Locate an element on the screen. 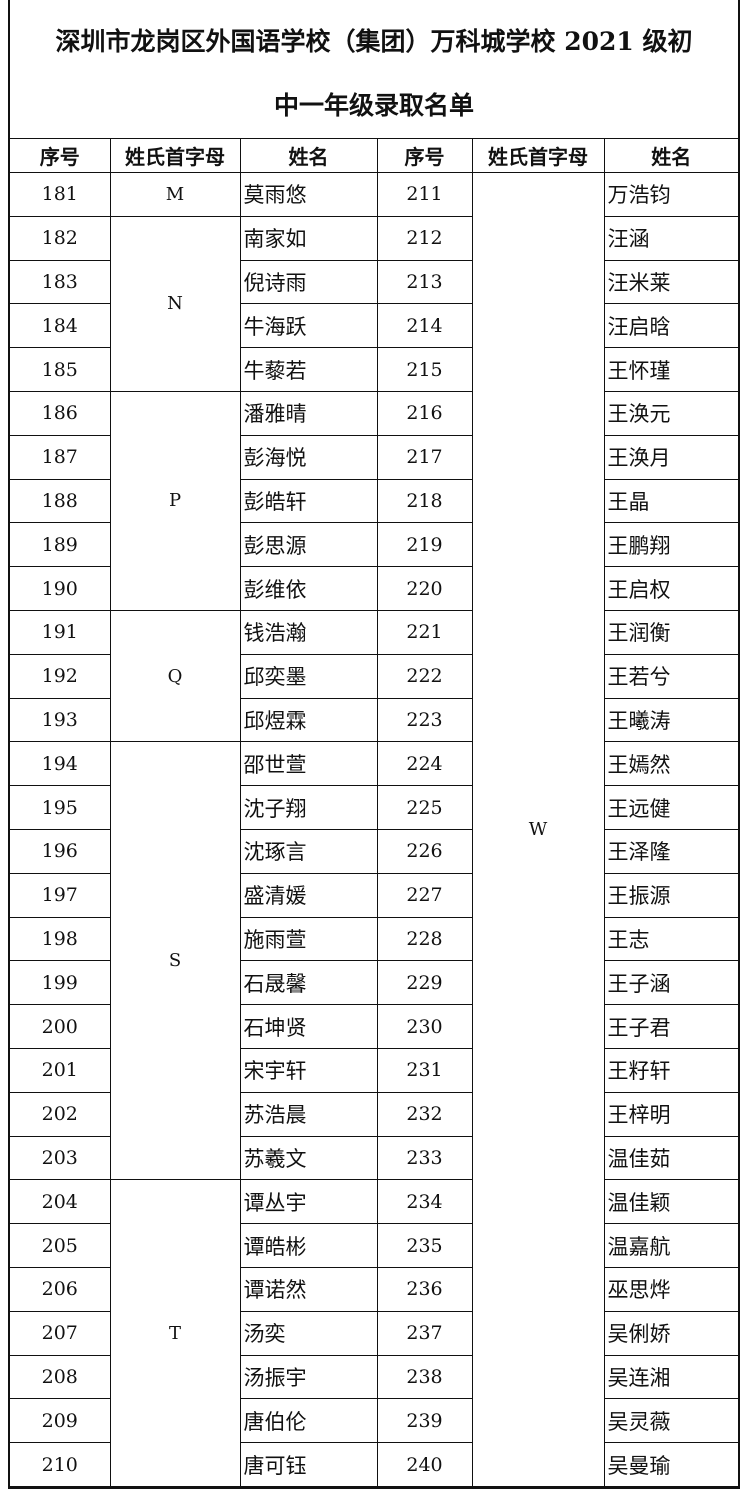 The height and width of the screenshot is (1507, 749). student-number: 229 is located at coordinates (424, 983).